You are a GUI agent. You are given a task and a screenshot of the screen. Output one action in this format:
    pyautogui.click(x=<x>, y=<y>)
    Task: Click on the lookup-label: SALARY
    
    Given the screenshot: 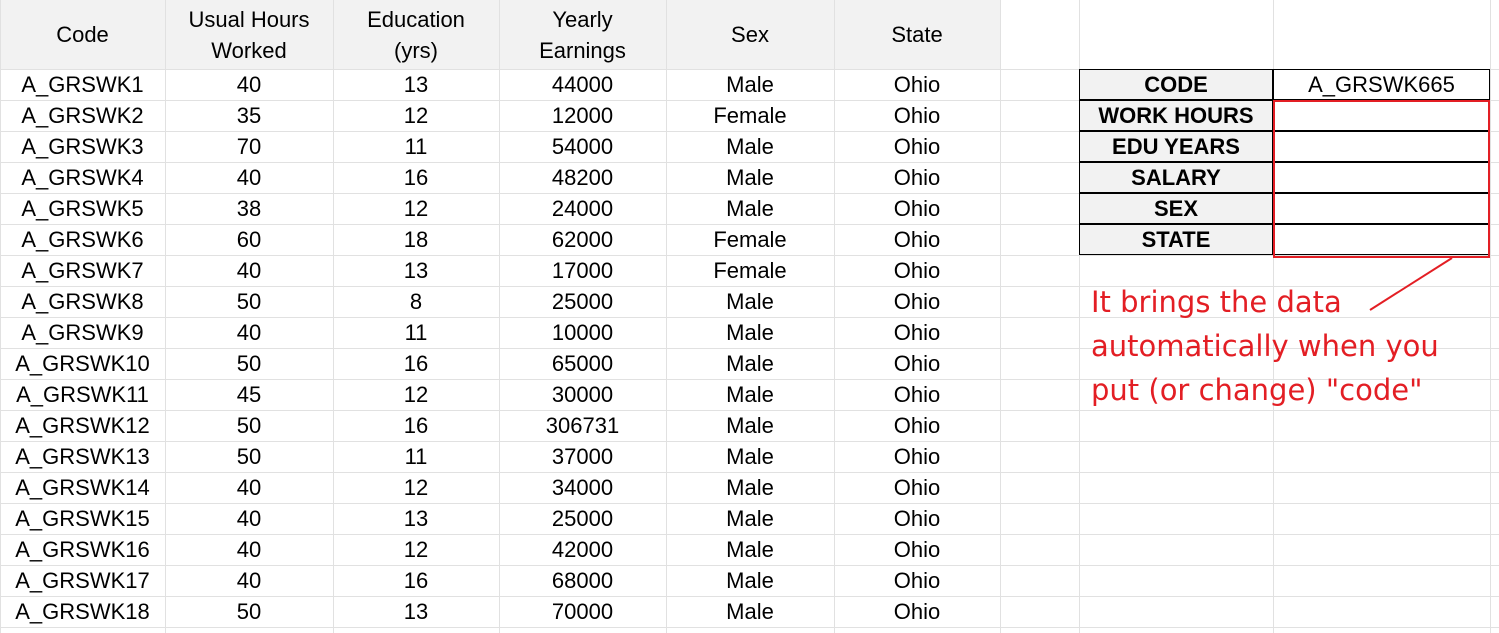 What is the action you would take?
    pyautogui.click(x=1176, y=177)
    